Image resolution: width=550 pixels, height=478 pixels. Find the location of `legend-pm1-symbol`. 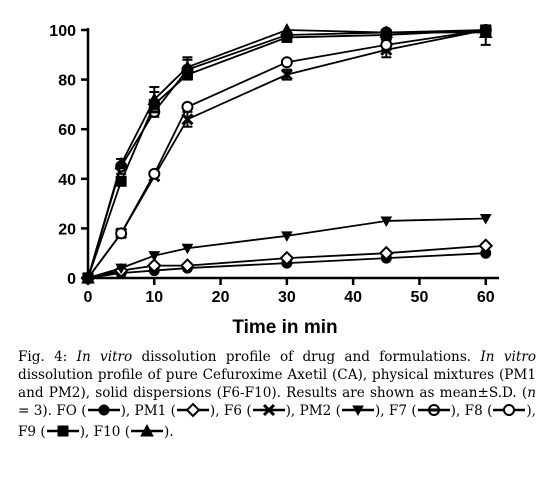

legend-pm1-symbol is located at coordinates (193, 412).